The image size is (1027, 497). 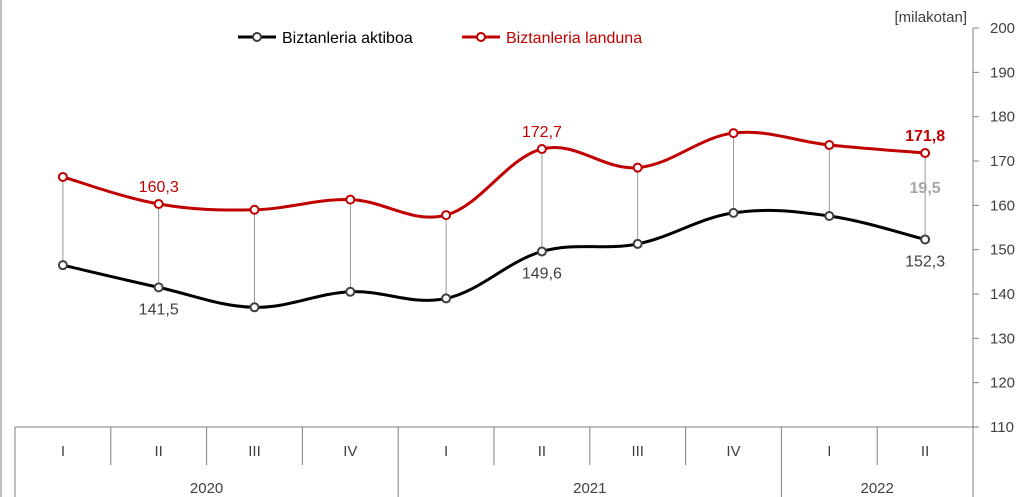 What do you see at coordinates (589, 488) in the screenshot?
I see `year-label: 2021` at bounding box center [589, 488].